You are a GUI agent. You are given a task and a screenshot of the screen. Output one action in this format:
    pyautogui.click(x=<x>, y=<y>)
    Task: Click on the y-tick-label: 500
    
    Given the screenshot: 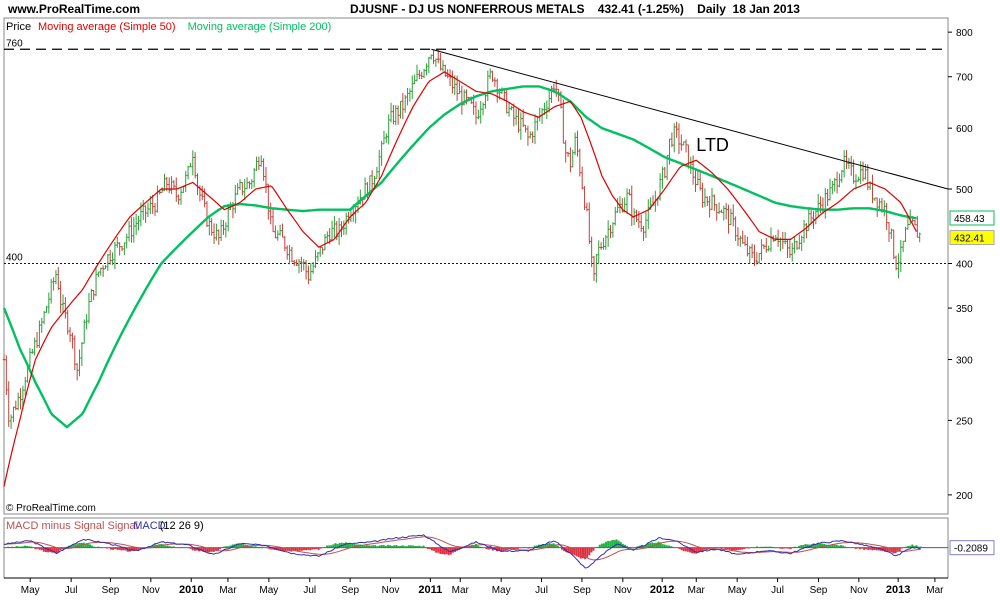 What is the action you would take?
    pyautogui.click(x=964, y=190)
    